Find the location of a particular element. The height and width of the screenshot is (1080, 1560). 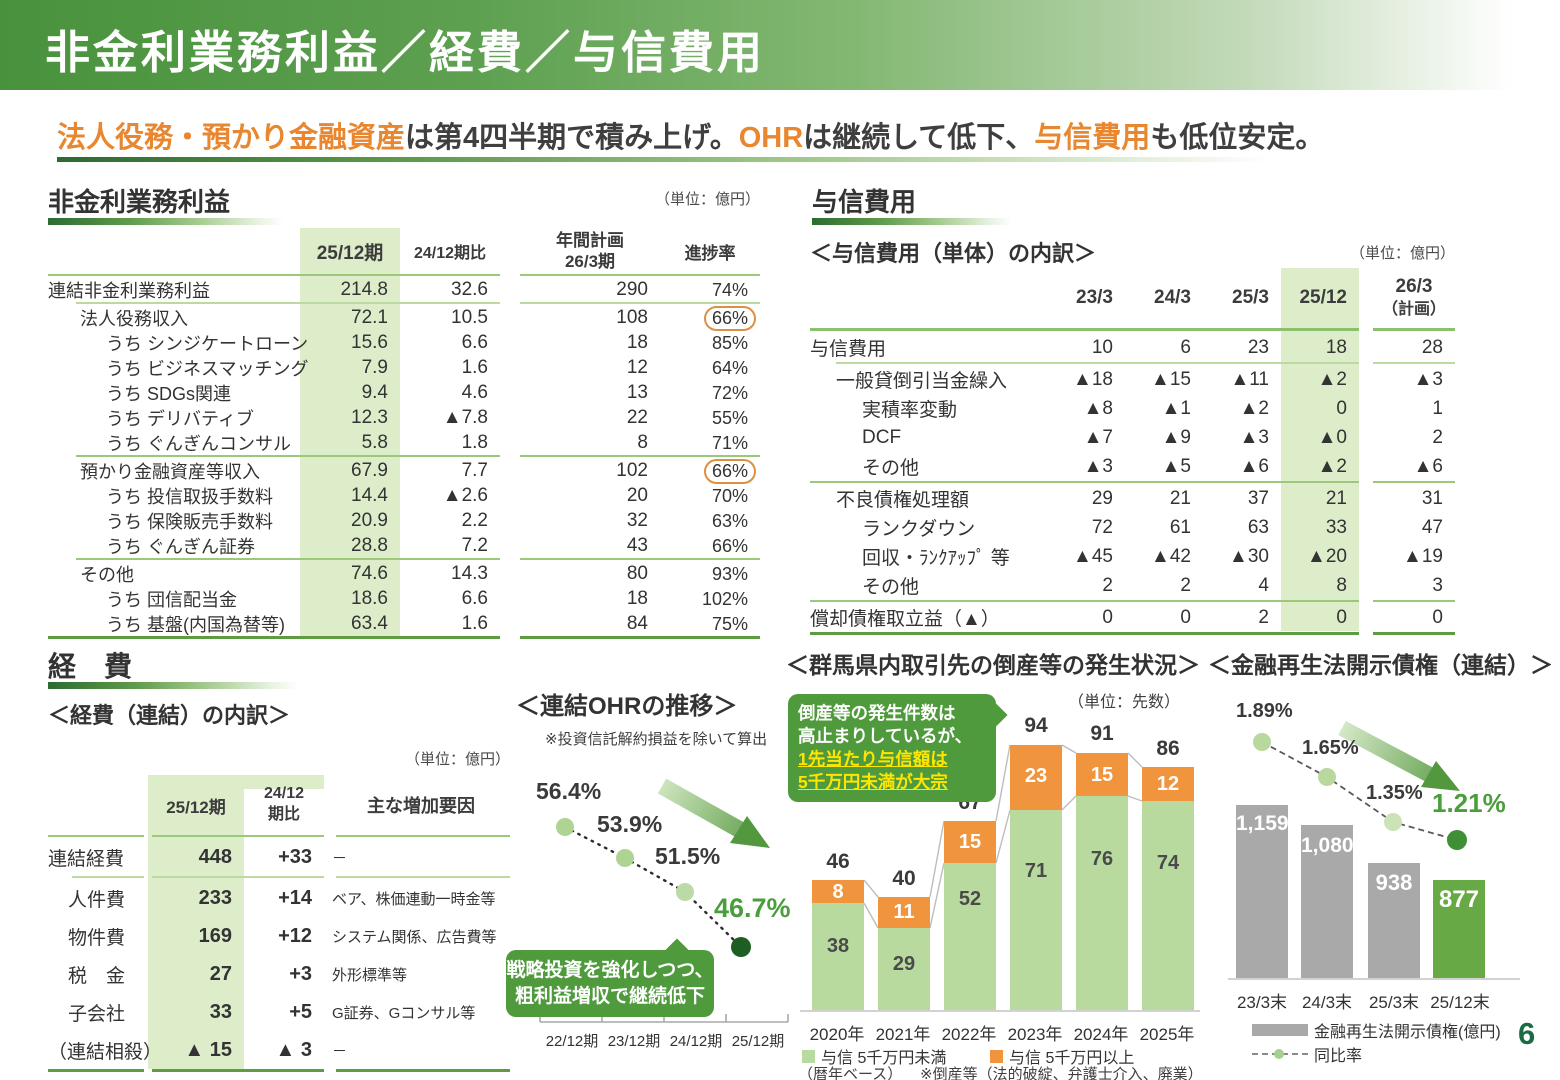

bar-under-50m is located at coordinates (1168, 905).